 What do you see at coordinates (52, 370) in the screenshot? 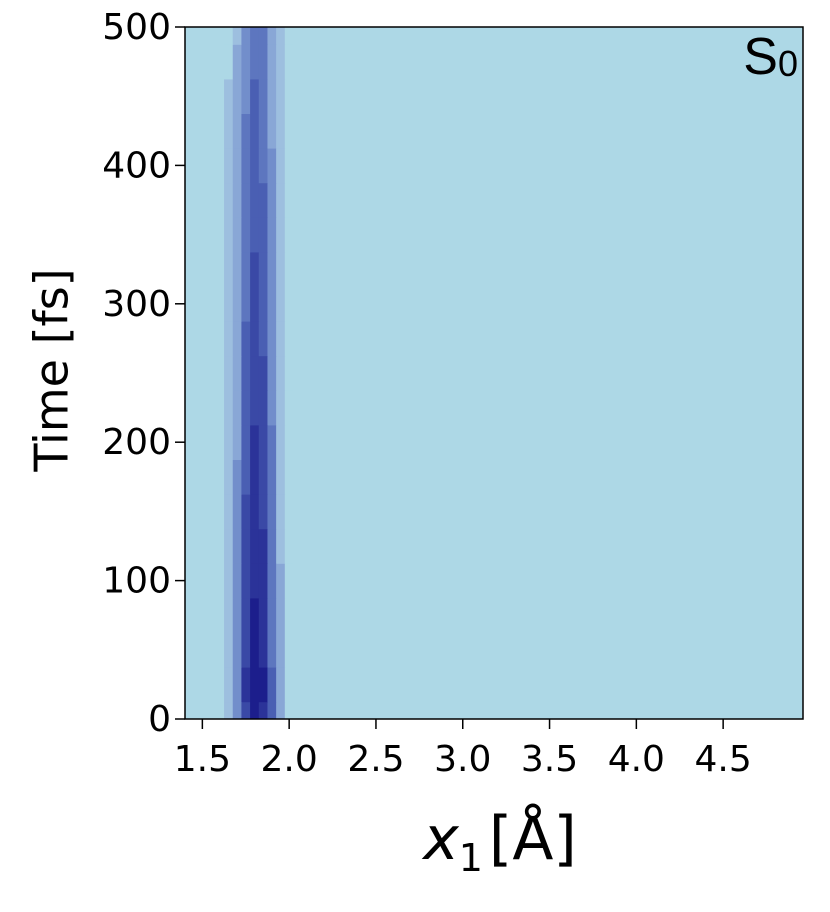
I see `y-axis-label: Time [fs]` at bounding box center [52, 370].